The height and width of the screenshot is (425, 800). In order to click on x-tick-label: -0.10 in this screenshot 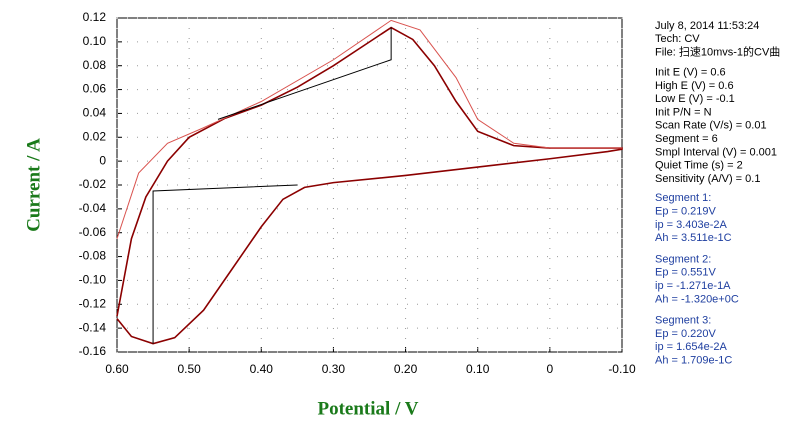, I will do `click(622, 369)`.